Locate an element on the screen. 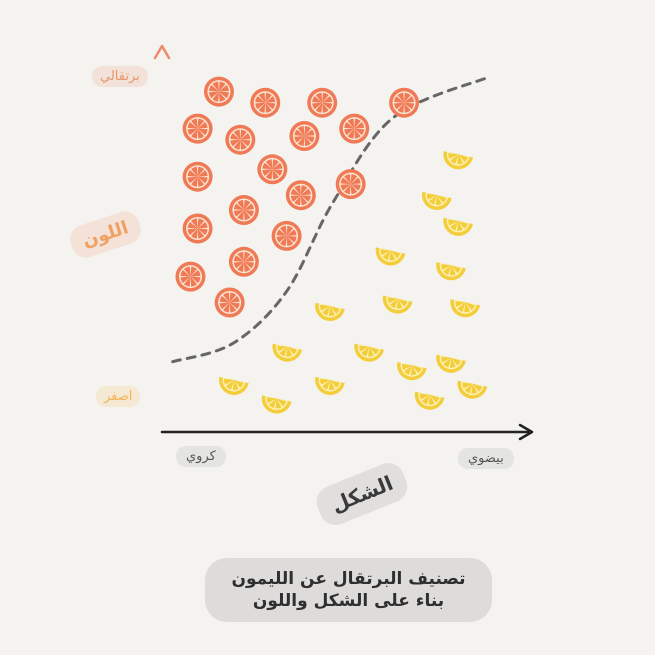  chart-title-line-1: تصنيف البرتقال عن الليمون is located at coordinates (348, 579).